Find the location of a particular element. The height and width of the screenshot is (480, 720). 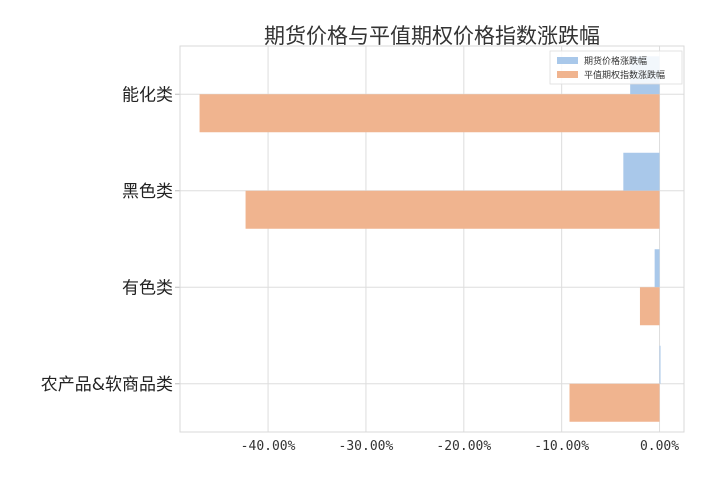

legend-swatch-futures is located at coordinates (567, 60).